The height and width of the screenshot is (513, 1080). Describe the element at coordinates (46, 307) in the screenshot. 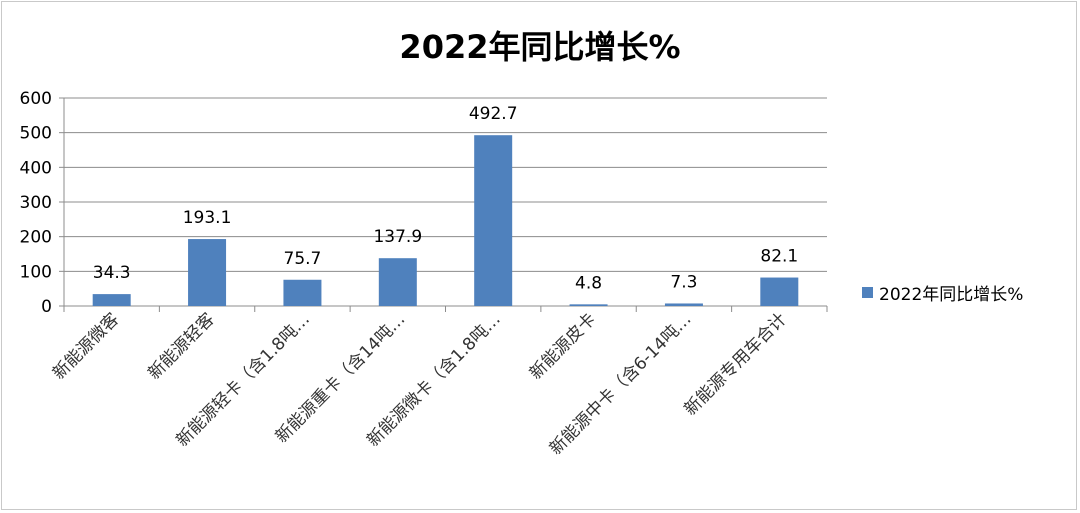

I see `y-tick-label: 0` at that location.